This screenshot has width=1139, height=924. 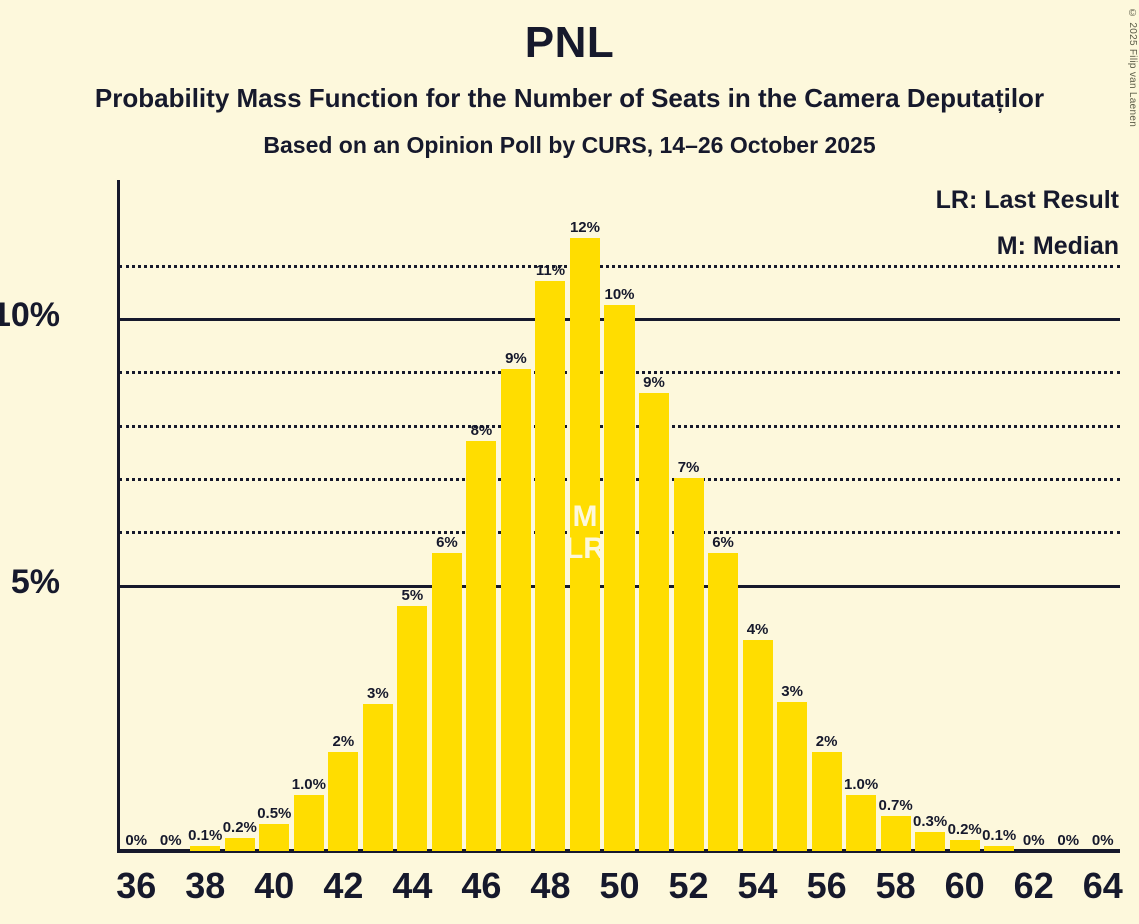 What do you see at coordinates (1027, 200) in the screenshot?
I see `legend-last-result: LR: Last Result` at bounding box center [1027, 200].